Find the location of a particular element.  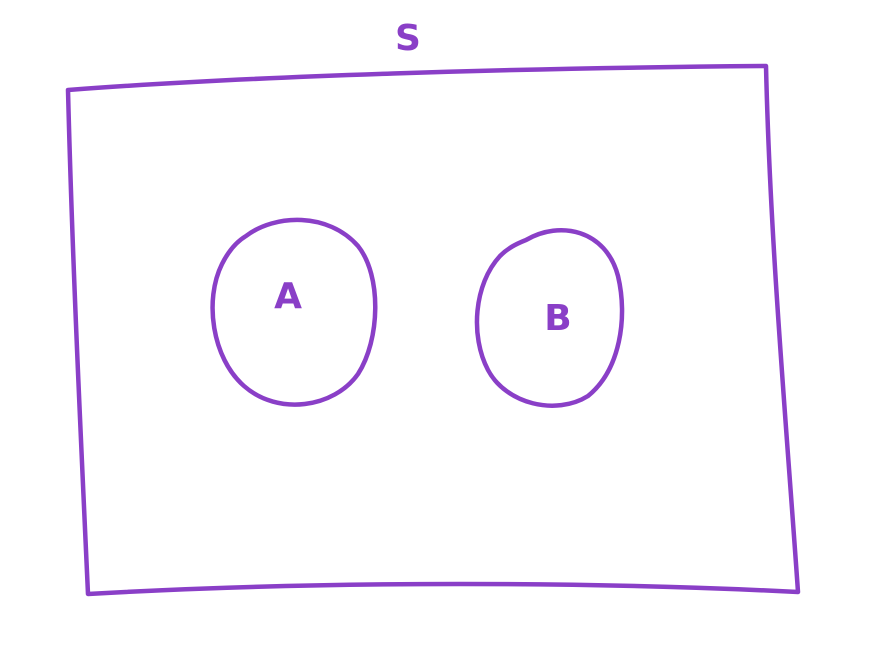

set-b-label: B is located at coordinates (557, 318).